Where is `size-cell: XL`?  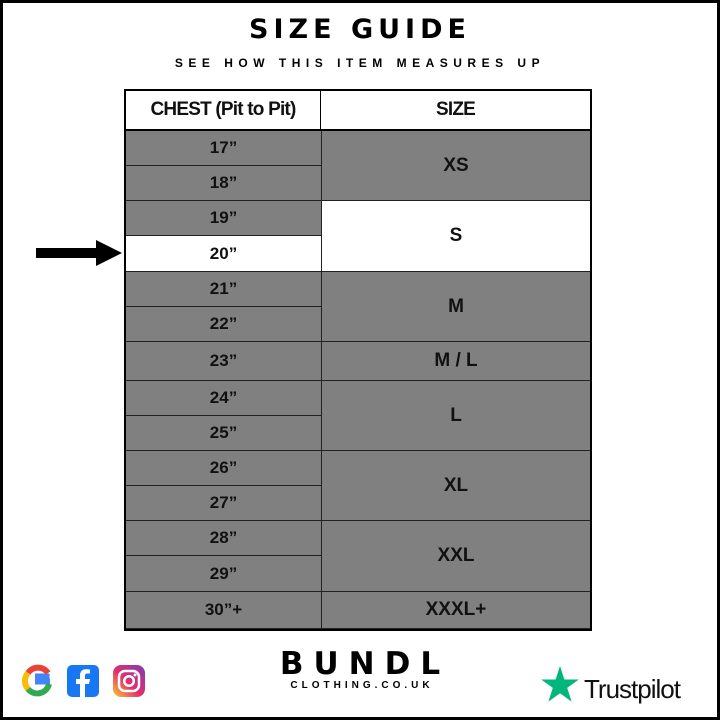 size-cell: XL is located at coordinates (455, 486).